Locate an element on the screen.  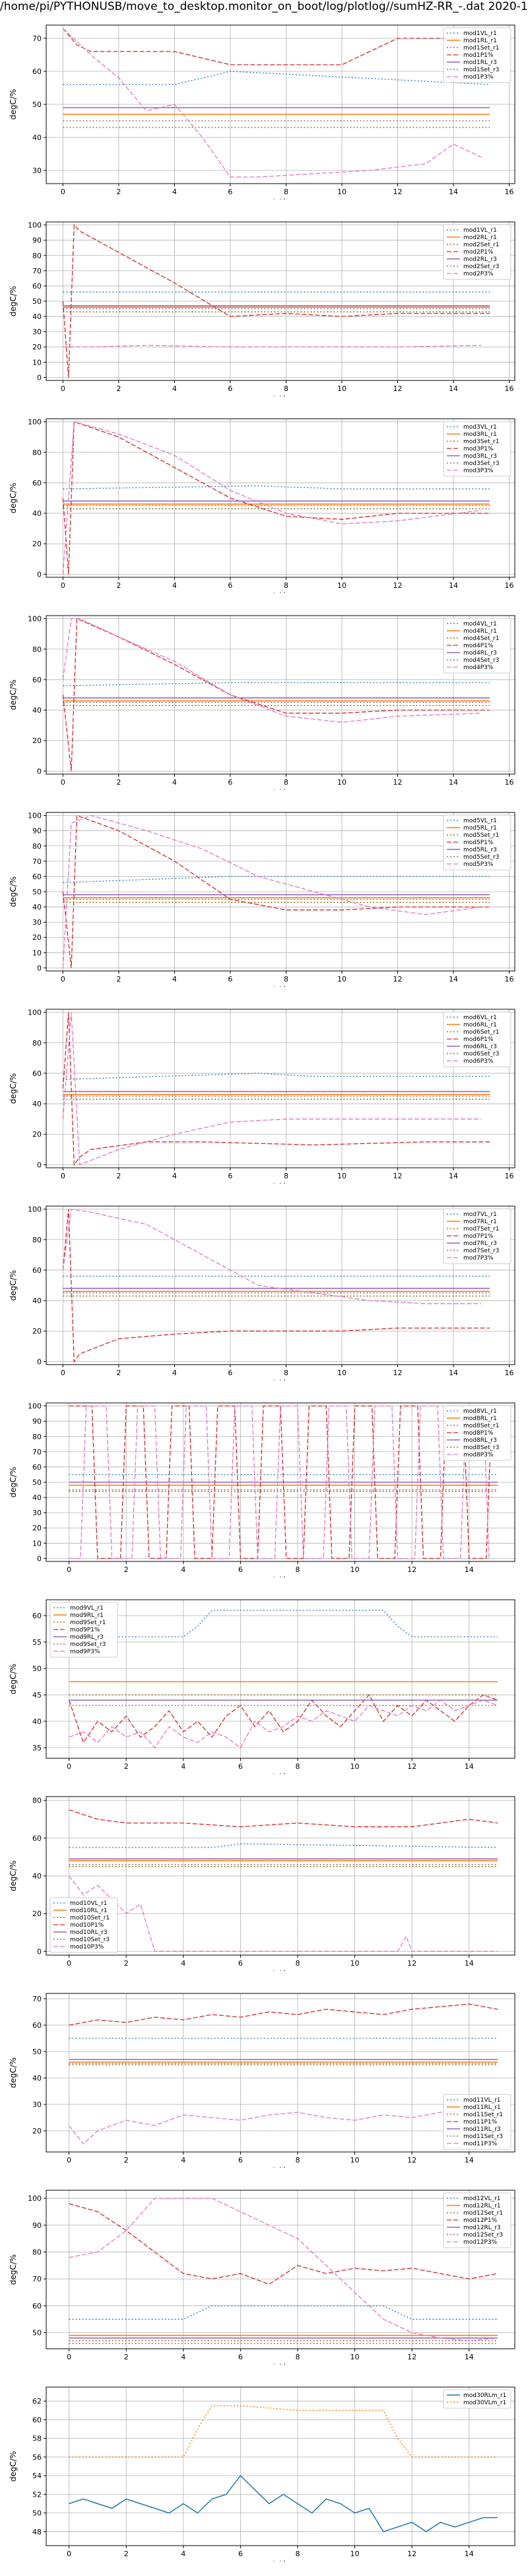
legend-entry: mod3P1% is located at coordinates (478, 449).